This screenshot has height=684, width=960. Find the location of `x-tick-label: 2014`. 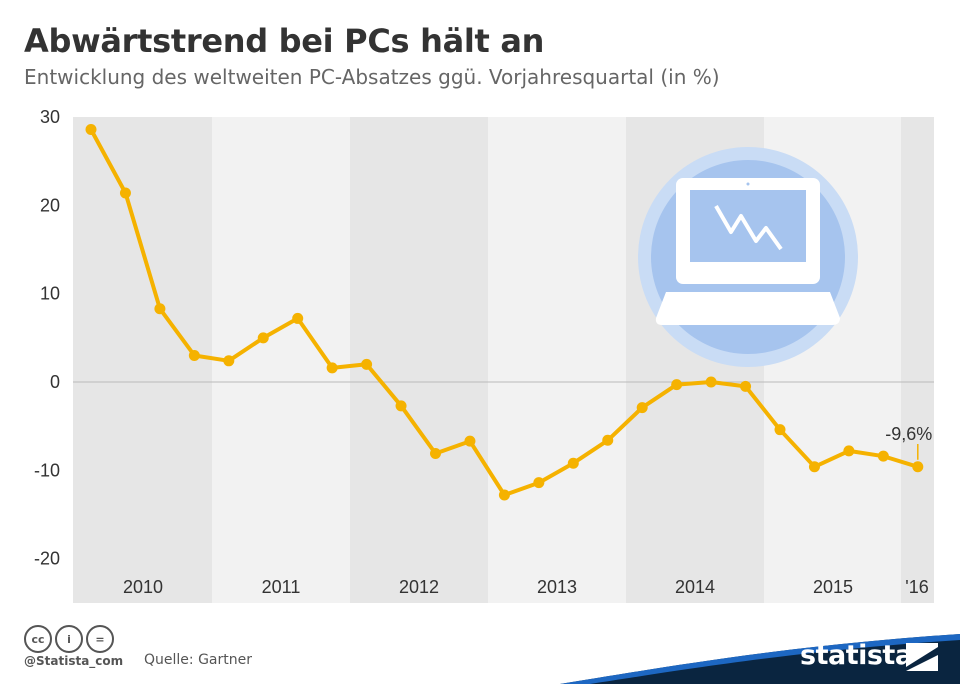

x-tick-label: 2014 is located at coordinates (695, 587).